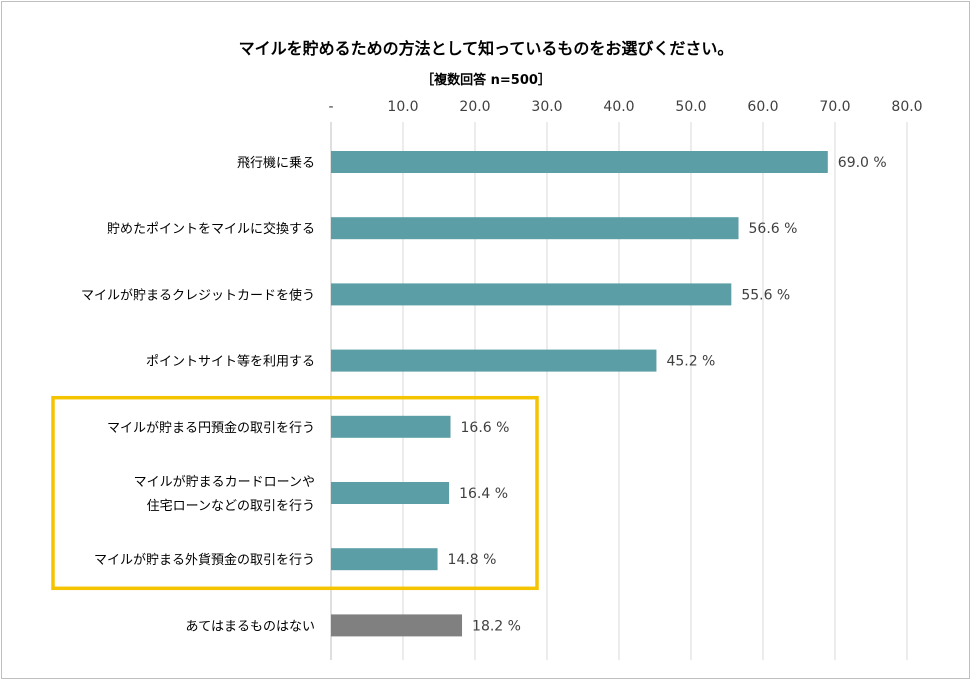 Image resolution: width=971 pixels, height=683 pixels. Describe the element at coordinates (496, 626) in the screenshot. I see `data-label: 18.2 %` at that location.